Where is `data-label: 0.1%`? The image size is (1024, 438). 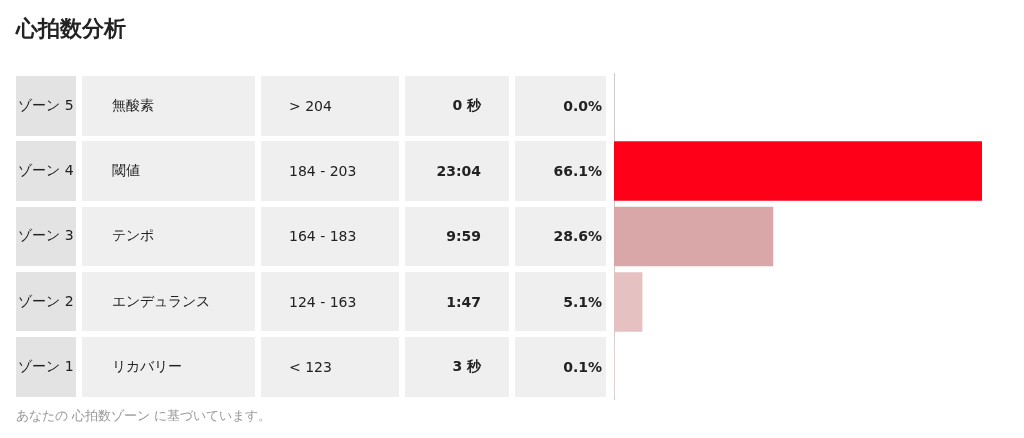 data-label: 0.1% is located at coordinates (560, 367).